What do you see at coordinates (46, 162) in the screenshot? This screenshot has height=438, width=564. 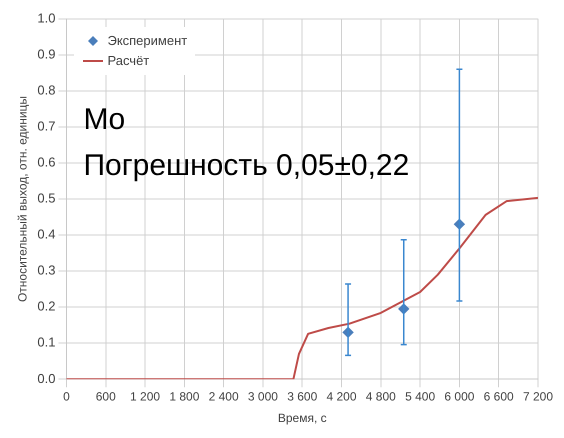 I see `y-tick-label: 0.6` at bounding box center [46, 162].